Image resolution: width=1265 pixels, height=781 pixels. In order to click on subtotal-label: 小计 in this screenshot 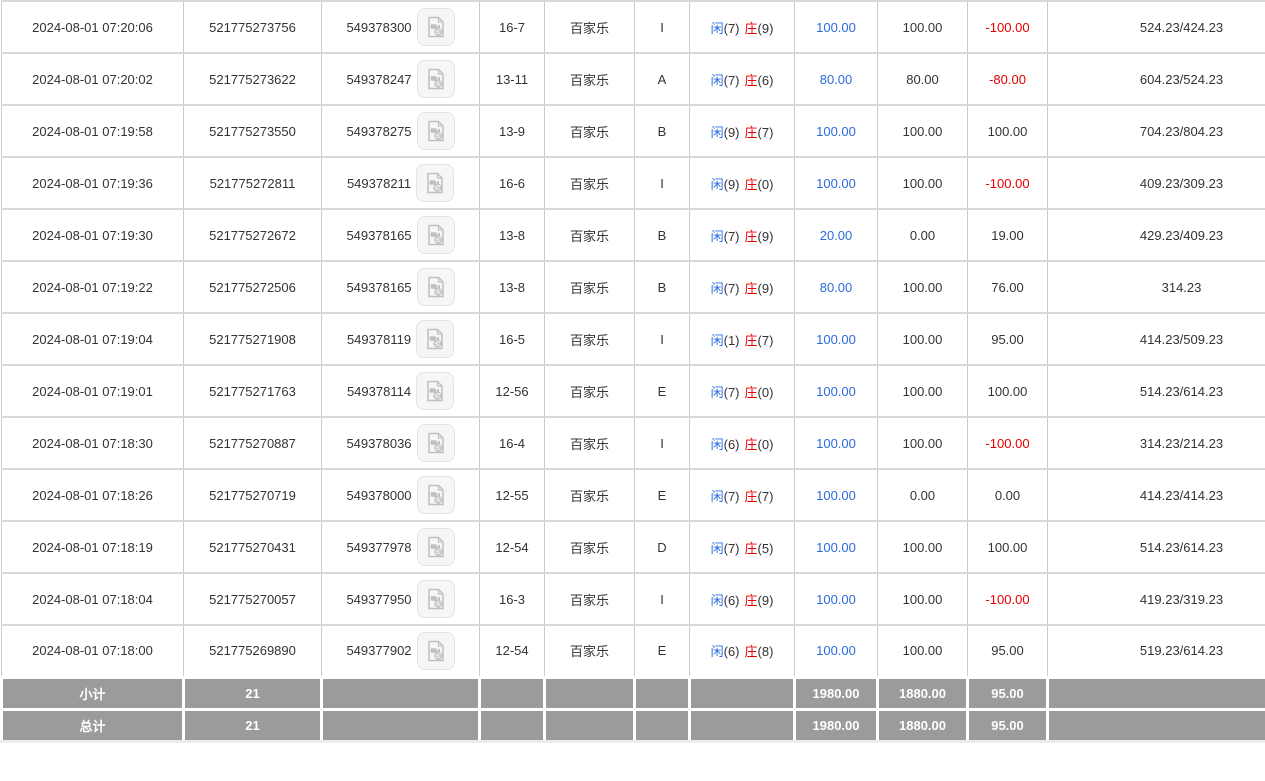, I will do `click(92, 694)`.